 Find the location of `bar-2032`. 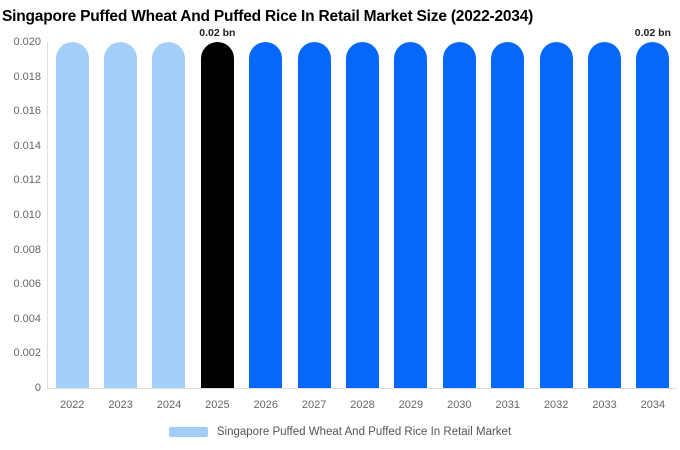

bar-2032 is located at coordinates (556, 215).